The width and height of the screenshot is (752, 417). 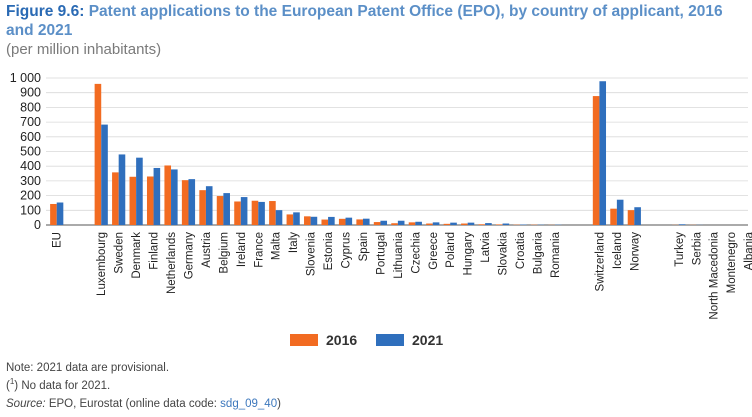 What do you see at coordinates (30, 181) in the screenshot?
I see `y-tick-label: 300` at bounding box center [30, 181].